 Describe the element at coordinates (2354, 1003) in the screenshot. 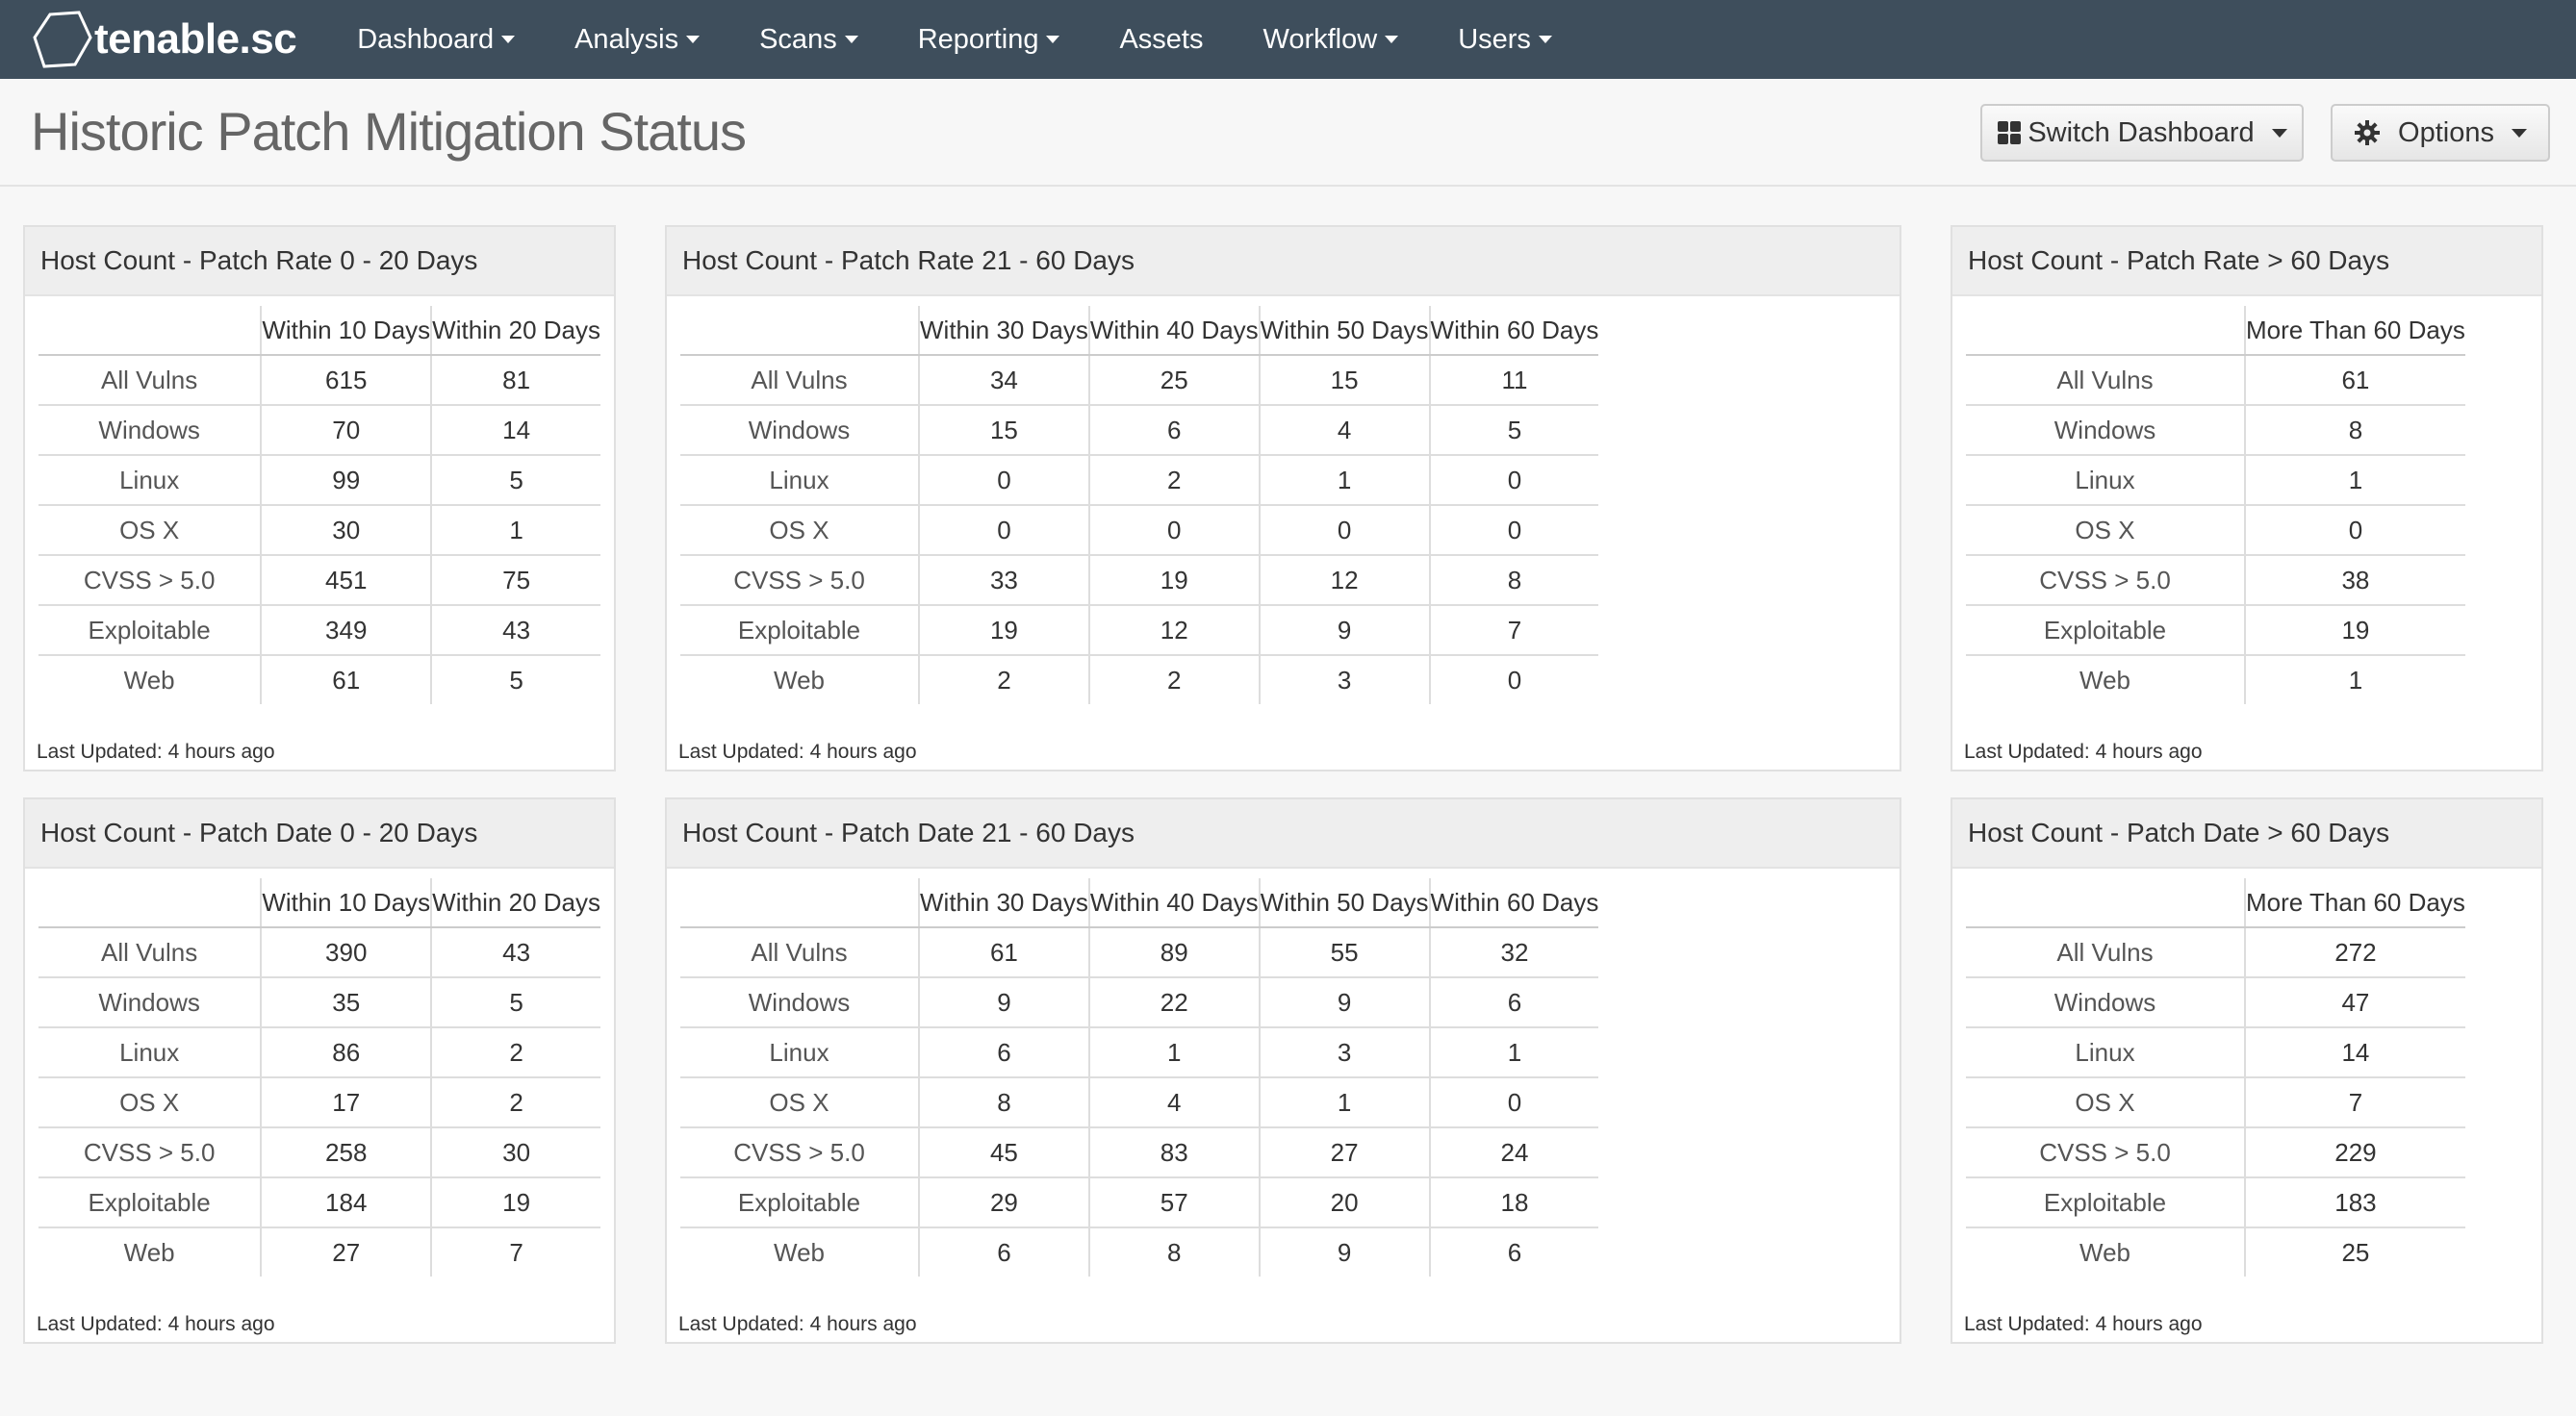

I see `count-cell: 47` at that location.